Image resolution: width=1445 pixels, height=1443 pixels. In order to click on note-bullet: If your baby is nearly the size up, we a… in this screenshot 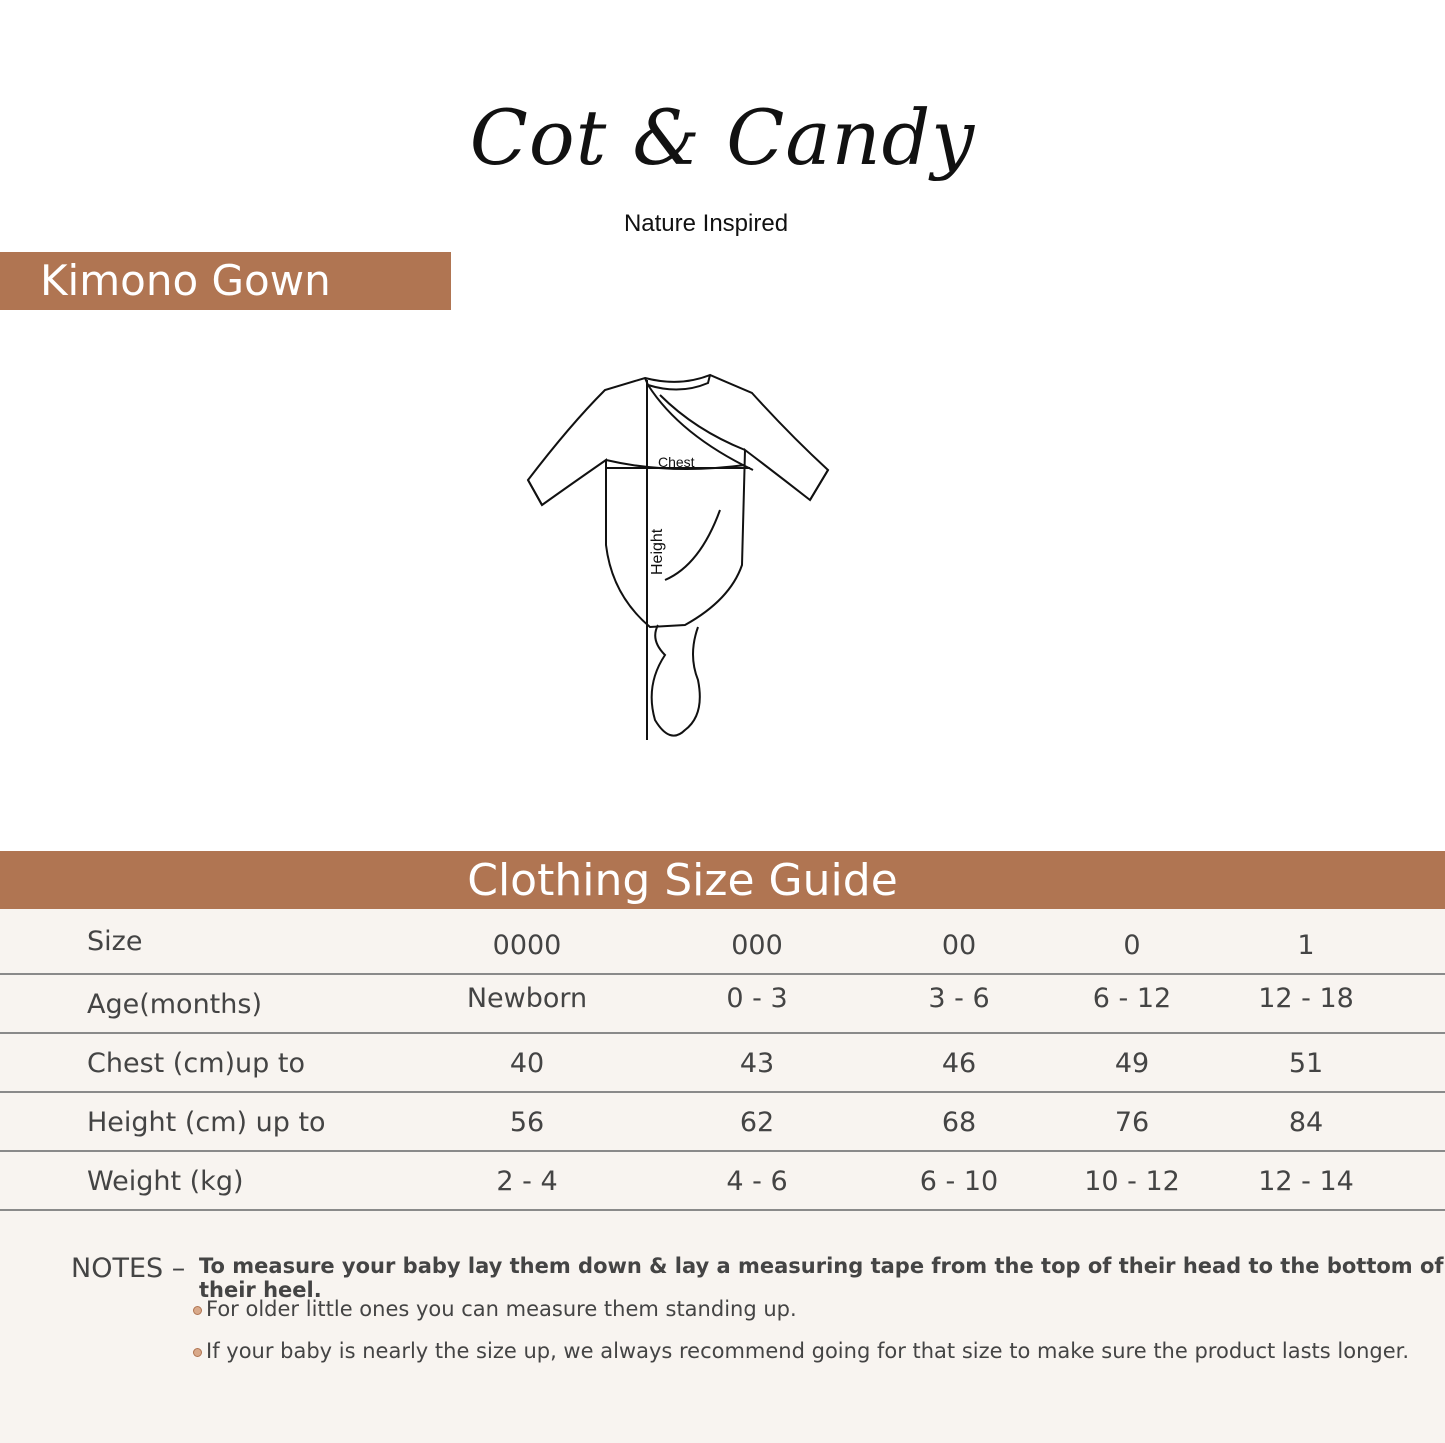, I will do `click(801, 1351)`.